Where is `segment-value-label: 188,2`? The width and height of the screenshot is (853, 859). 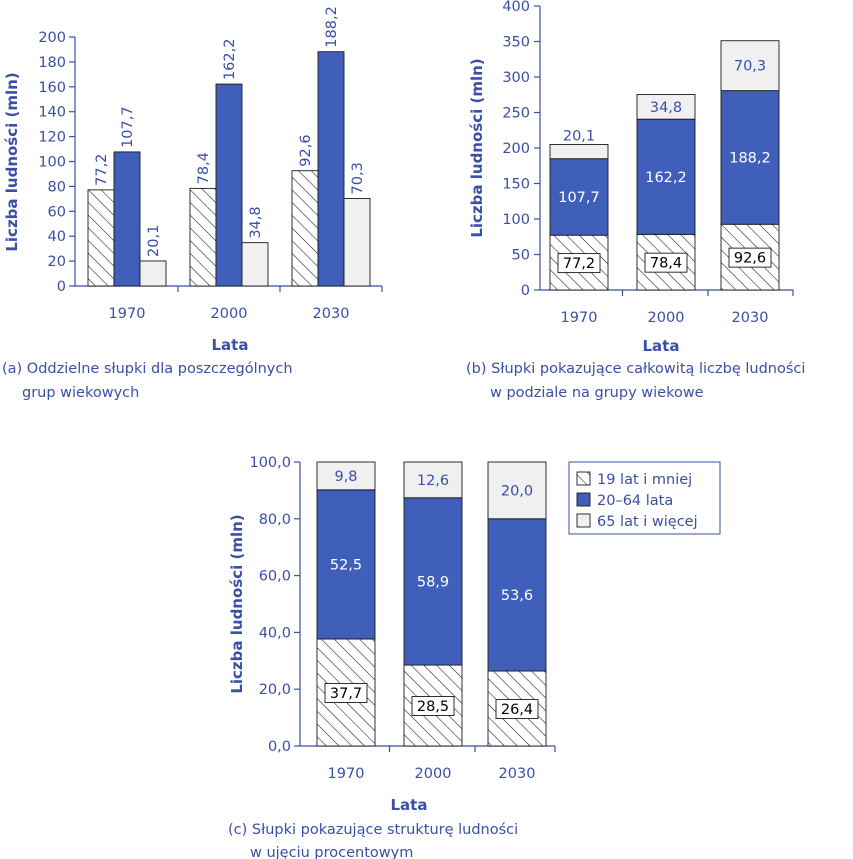 segment-value-label: 188,2 is located at coordinates (750, 158).